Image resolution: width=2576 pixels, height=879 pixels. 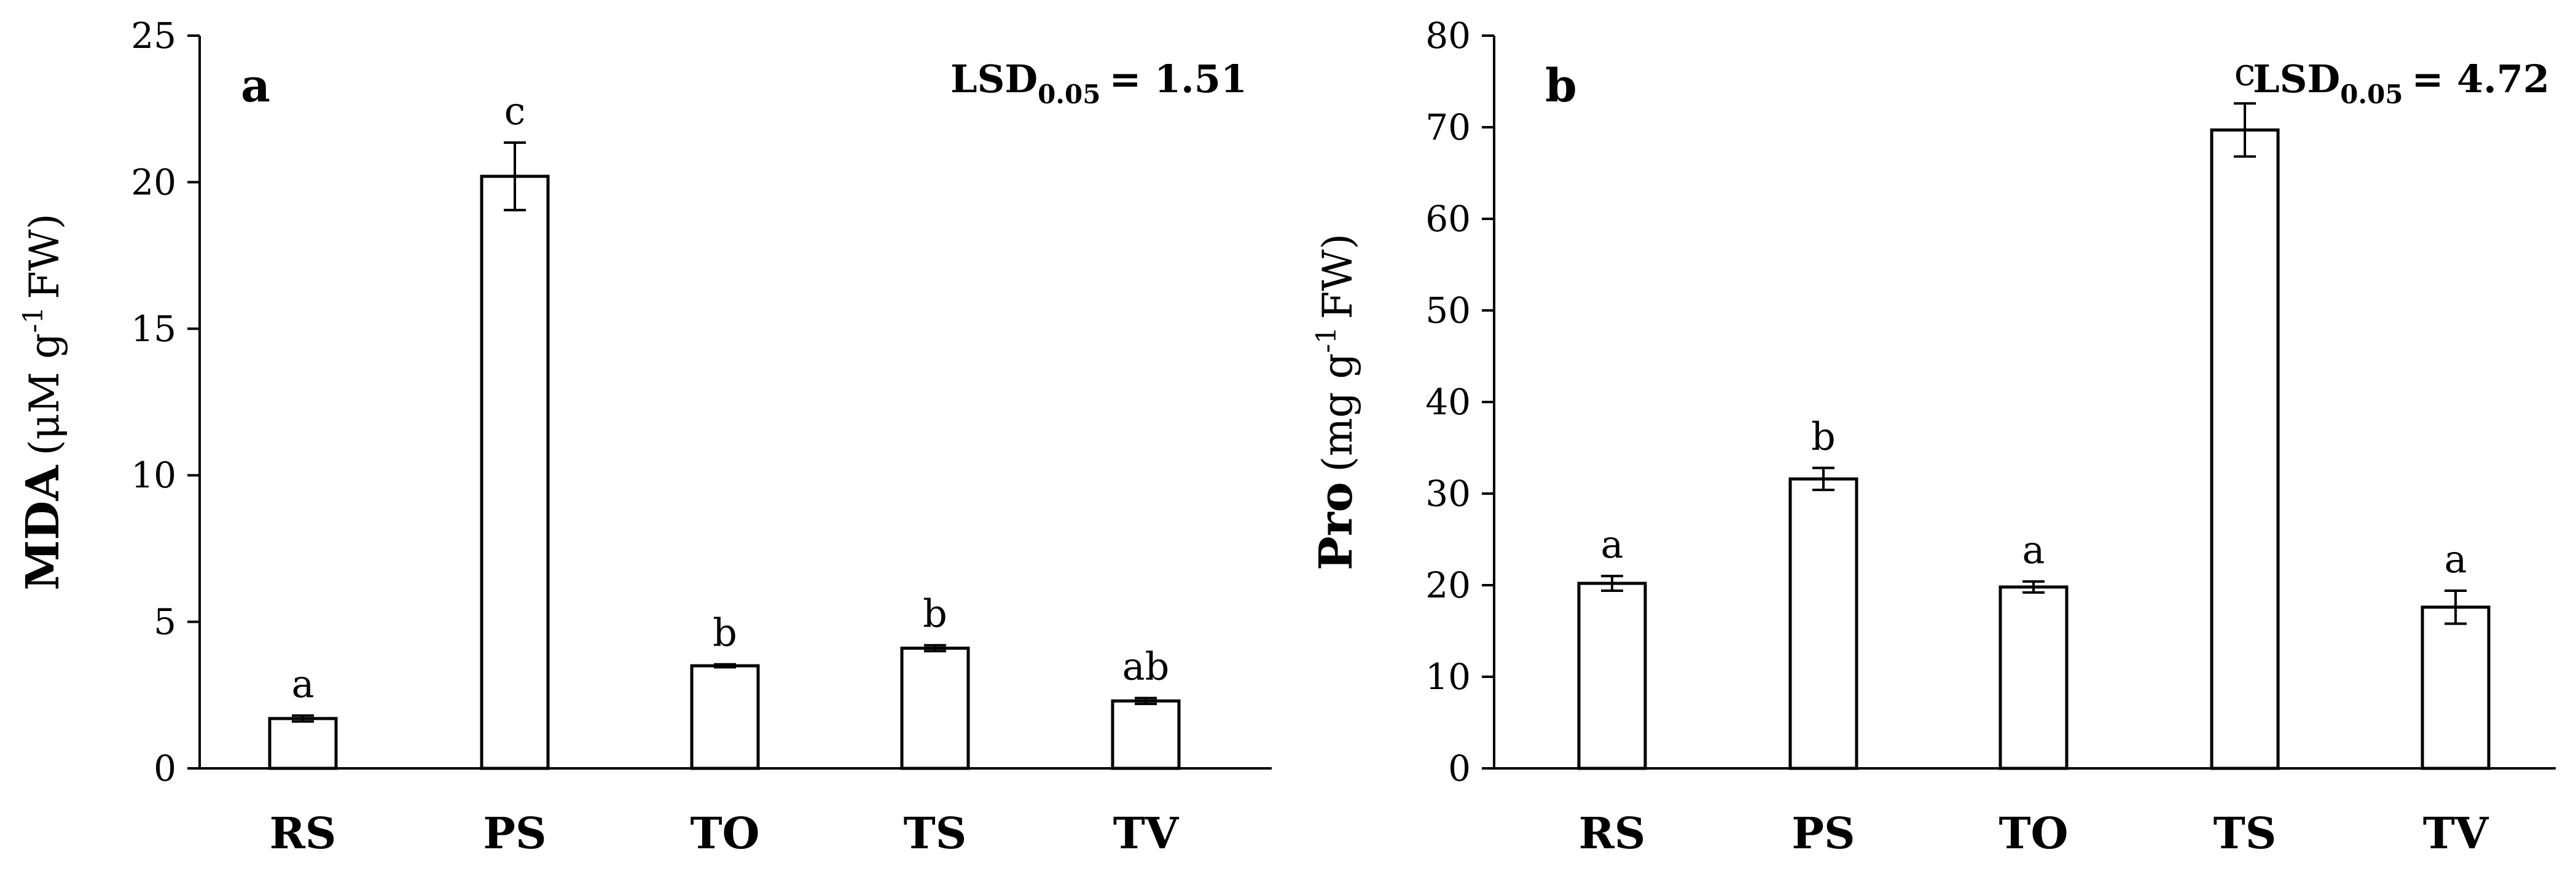 What do you see at coordinates (1823, 437) in the screenshot?
I see `significance-letter-PS: b` at bounding box center [1823, 437].